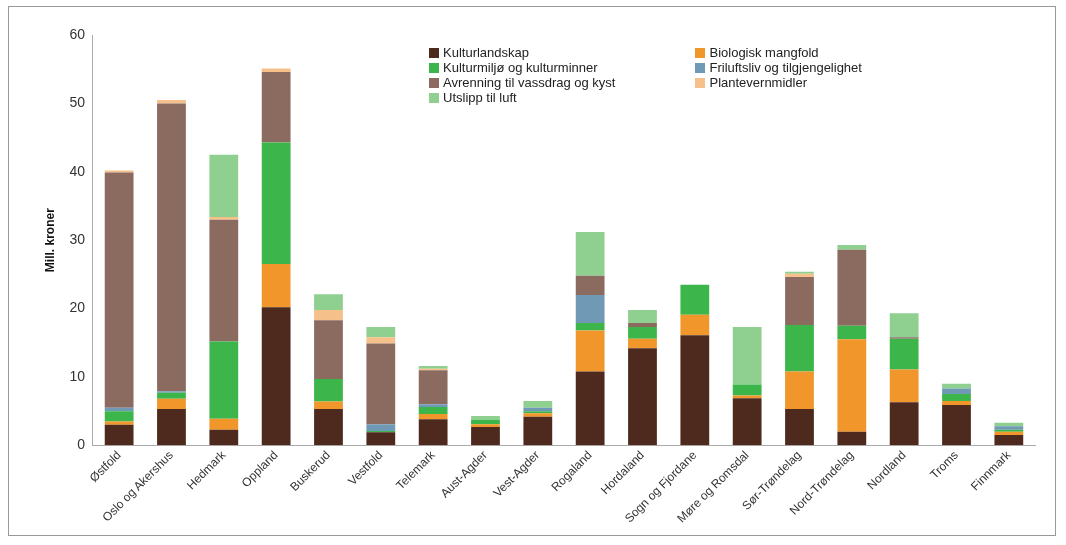 This screenshot has height=545, width=1066. What do you see at coordinates (77, 102) in the screenshot?
I see `y-tick-label: 50` at bounding box center [77, 102].